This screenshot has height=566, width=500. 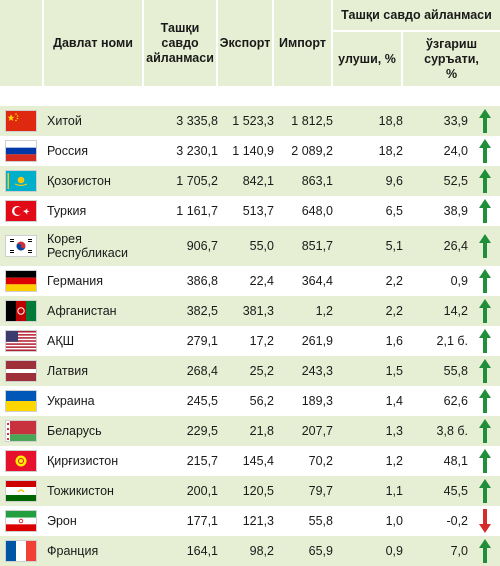 What do you see at coordinates (416, 15) in the screenshot?
I see `header-group: Ташқи савдо айланмаси` at bounding box center [416, 15].